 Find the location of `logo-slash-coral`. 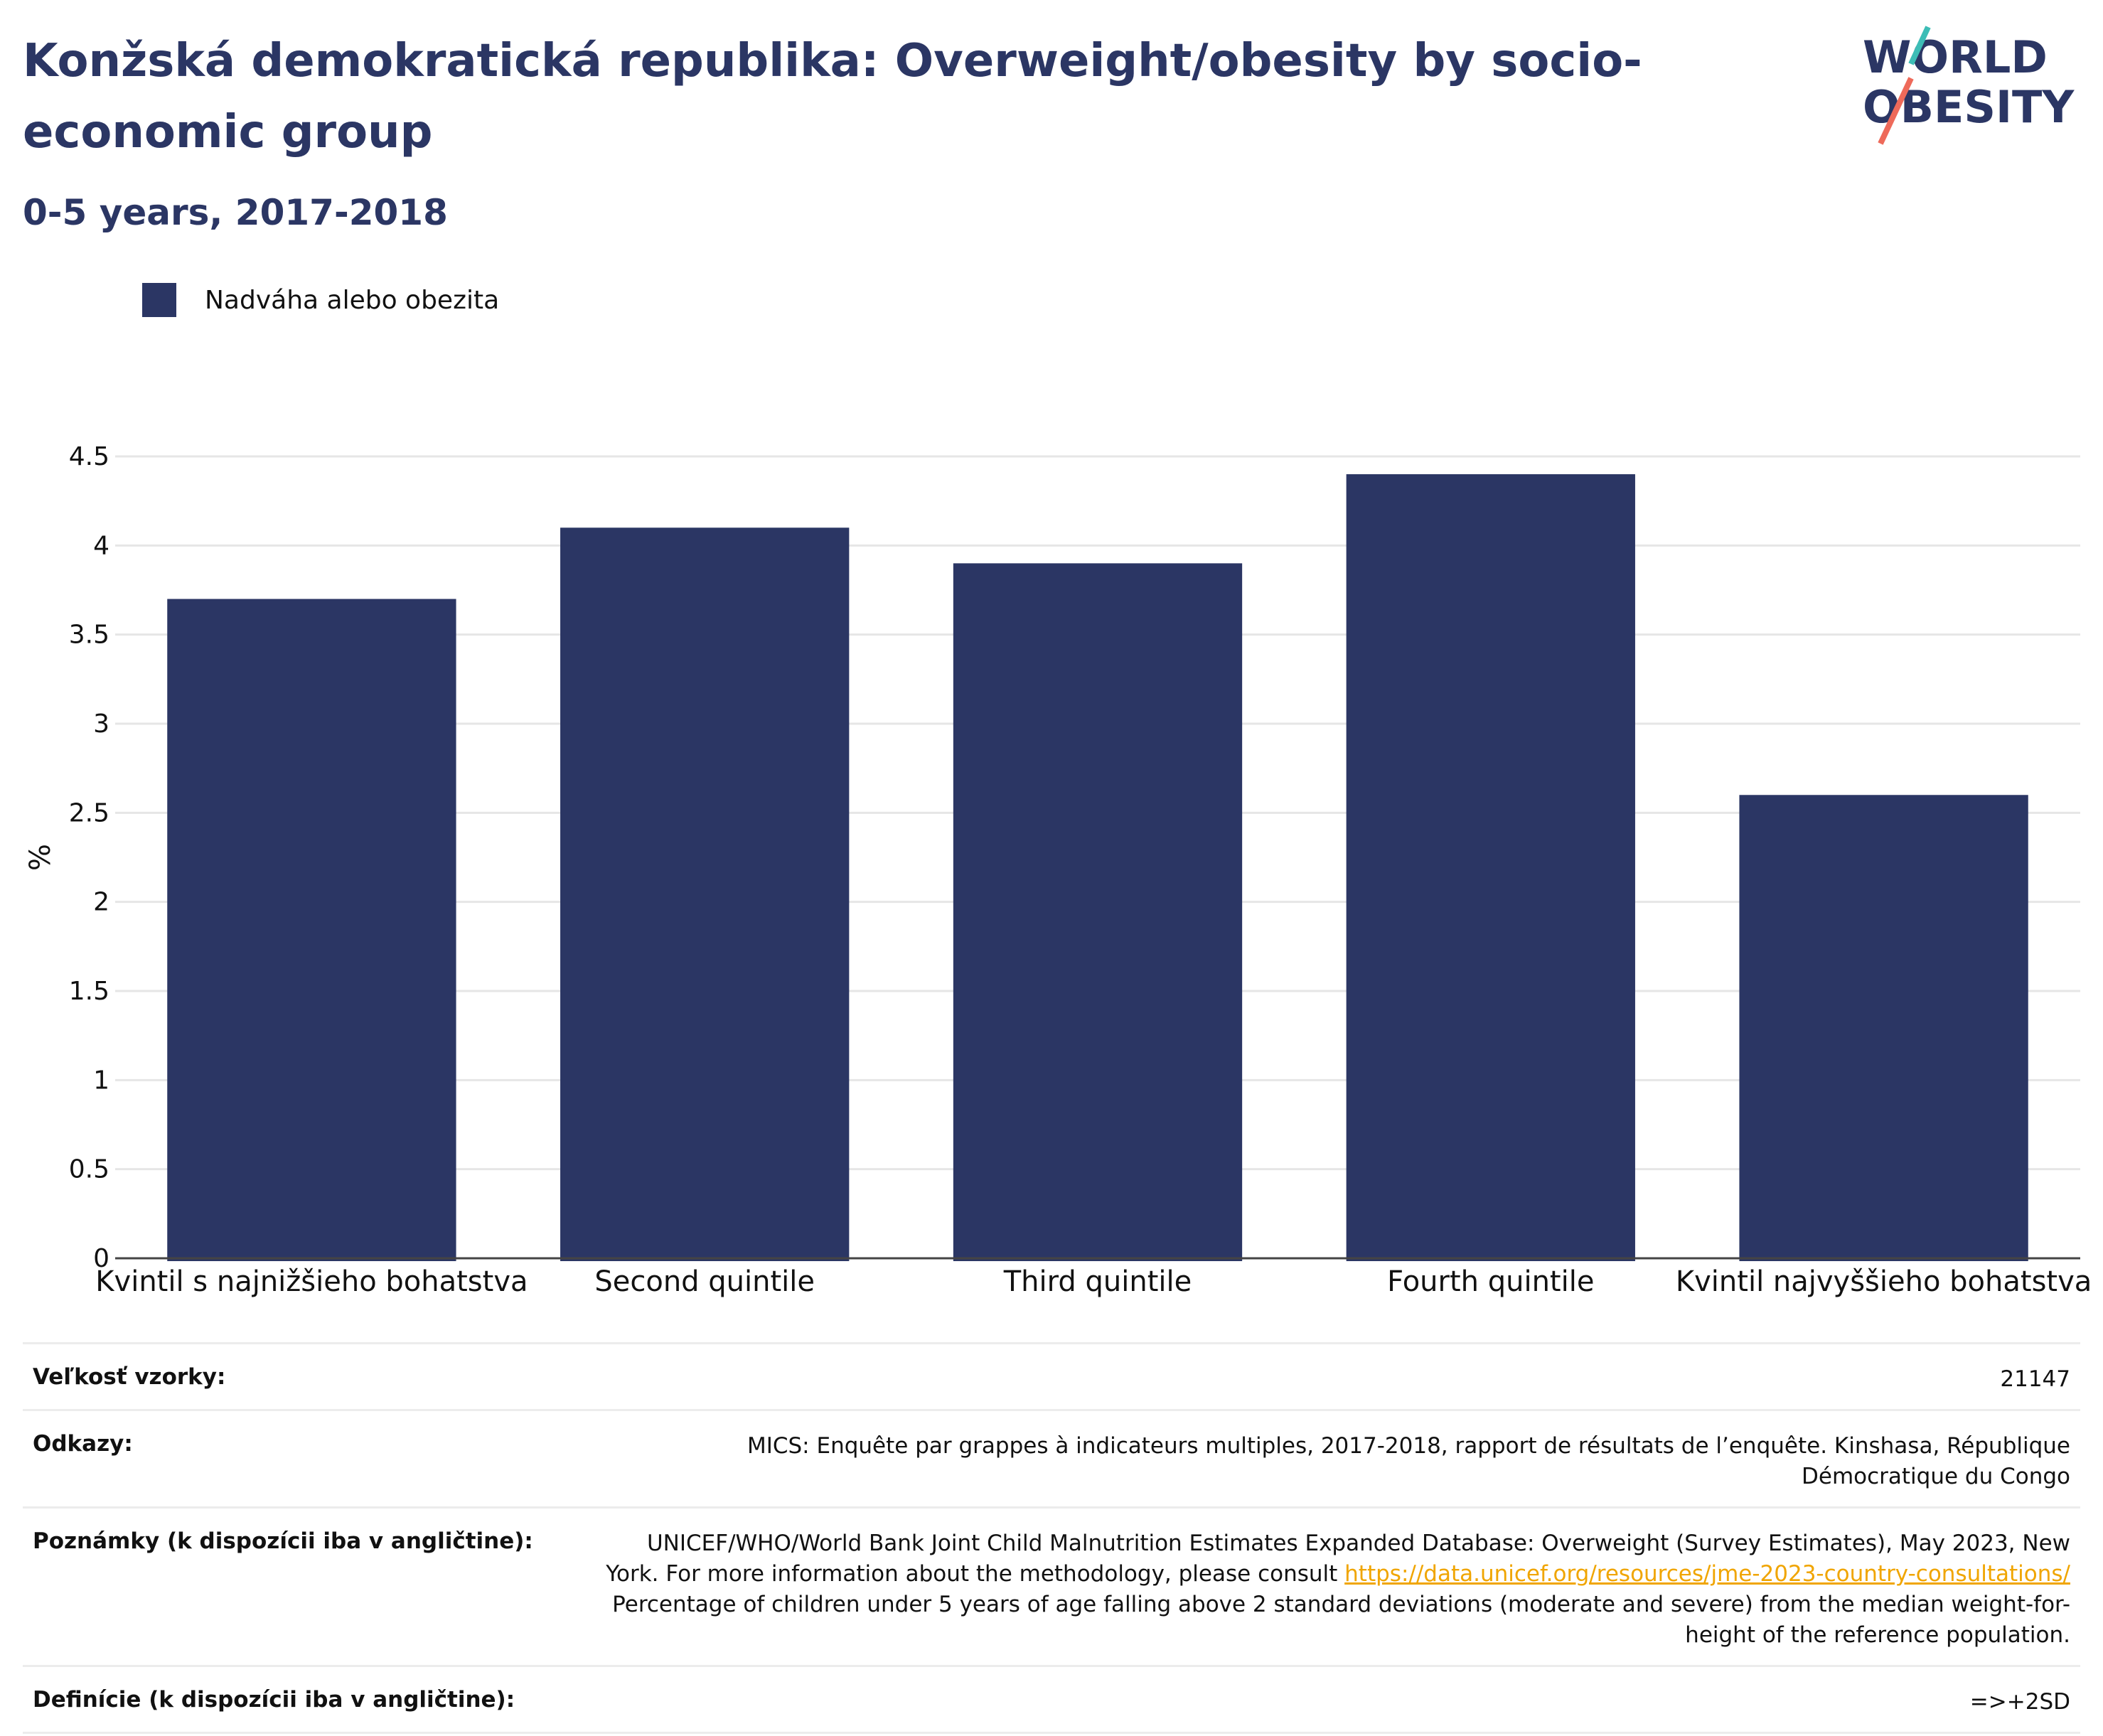

logo-slash-coral is located at coordinates (1896, 111).